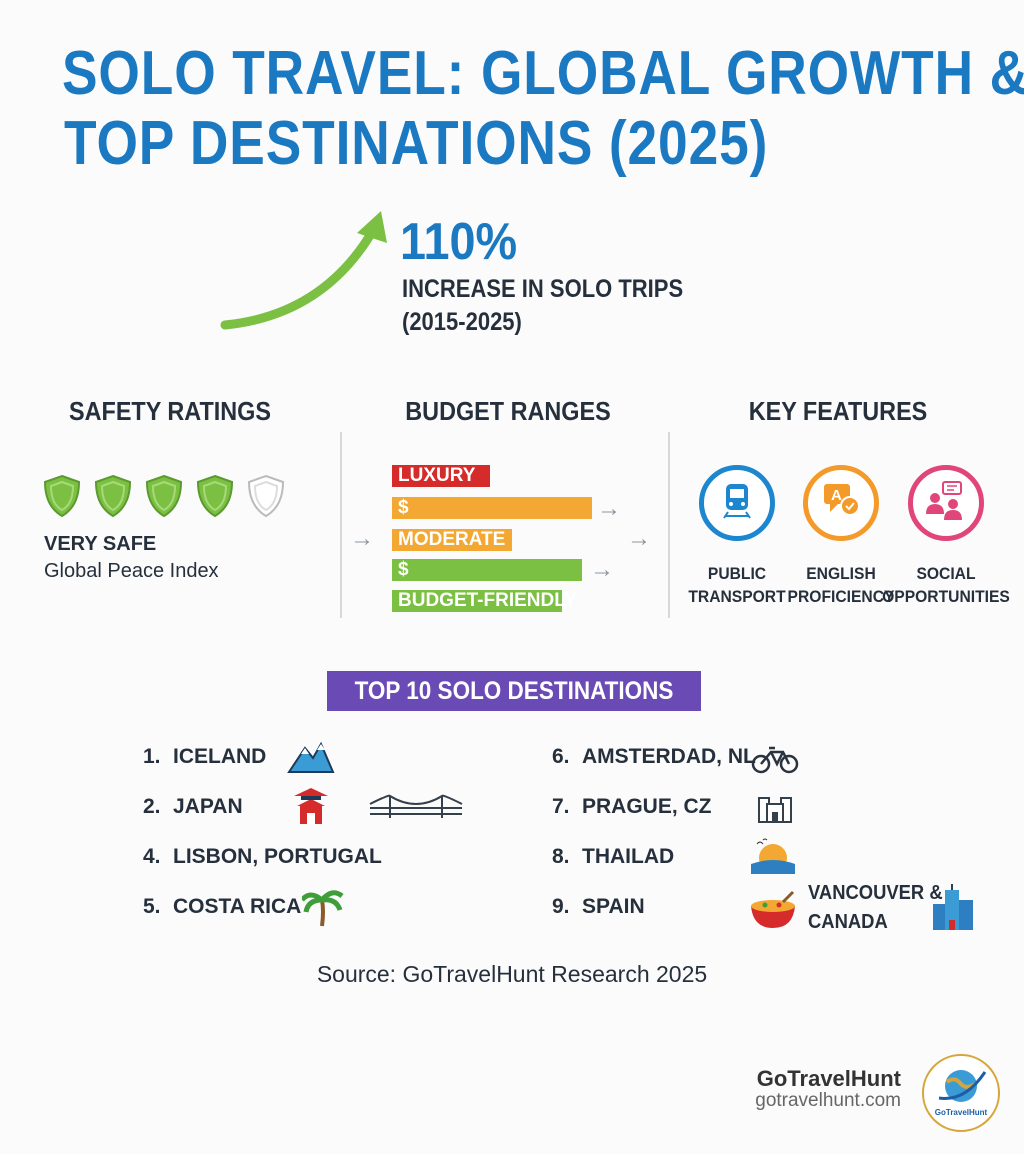 The width and height of the screenshot is (1024, 1154). I want to click on destination-item: 1. ICELAND, so click(204, 757).